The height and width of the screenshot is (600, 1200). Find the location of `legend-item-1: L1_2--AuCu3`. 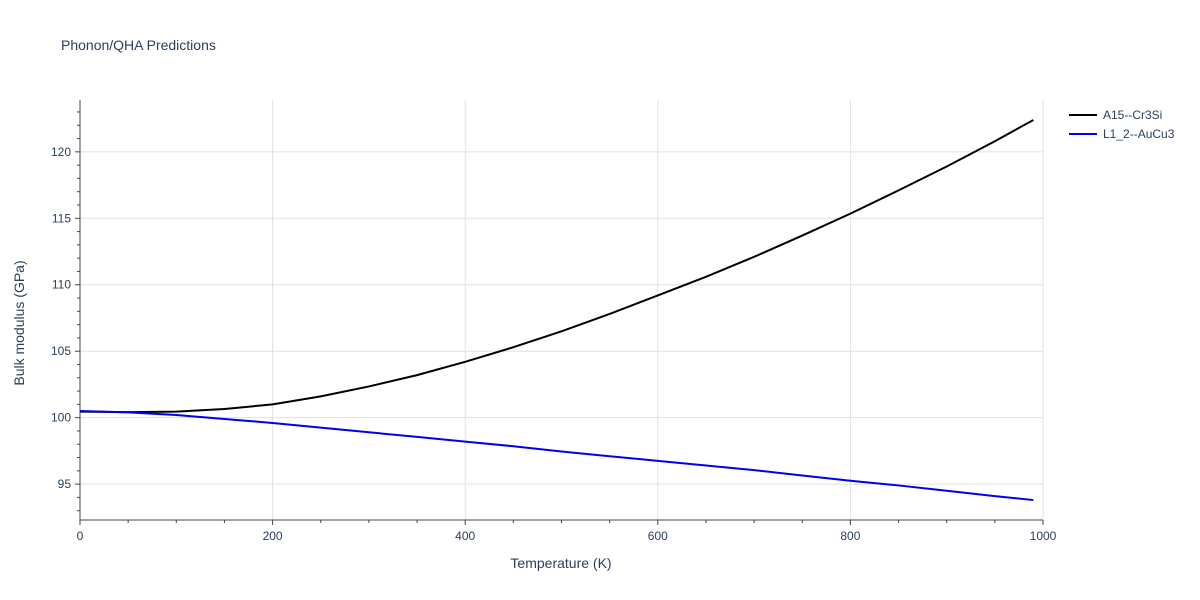

legend-item-1: L1_2--AuCu3 is located at coordinates (1122, 134).